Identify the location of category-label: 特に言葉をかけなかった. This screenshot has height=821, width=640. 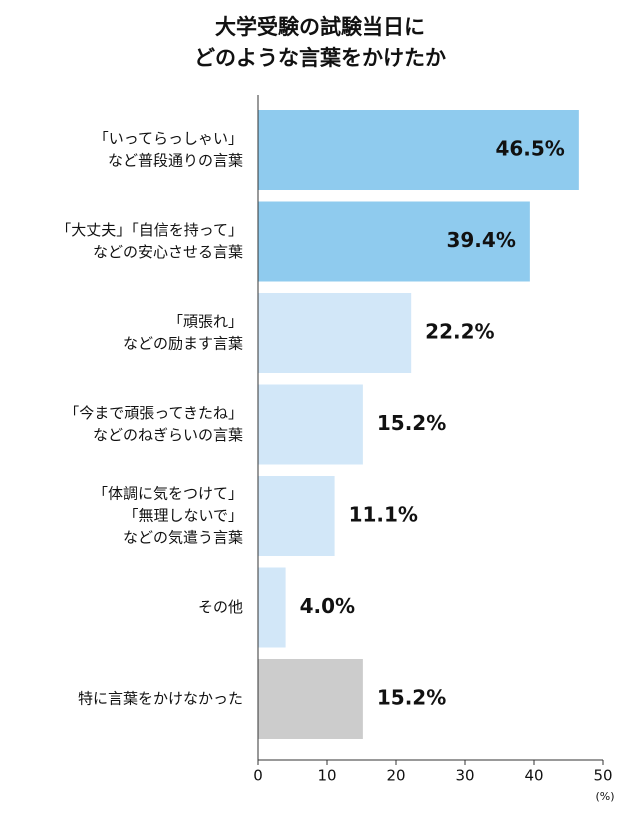
(160, 699).